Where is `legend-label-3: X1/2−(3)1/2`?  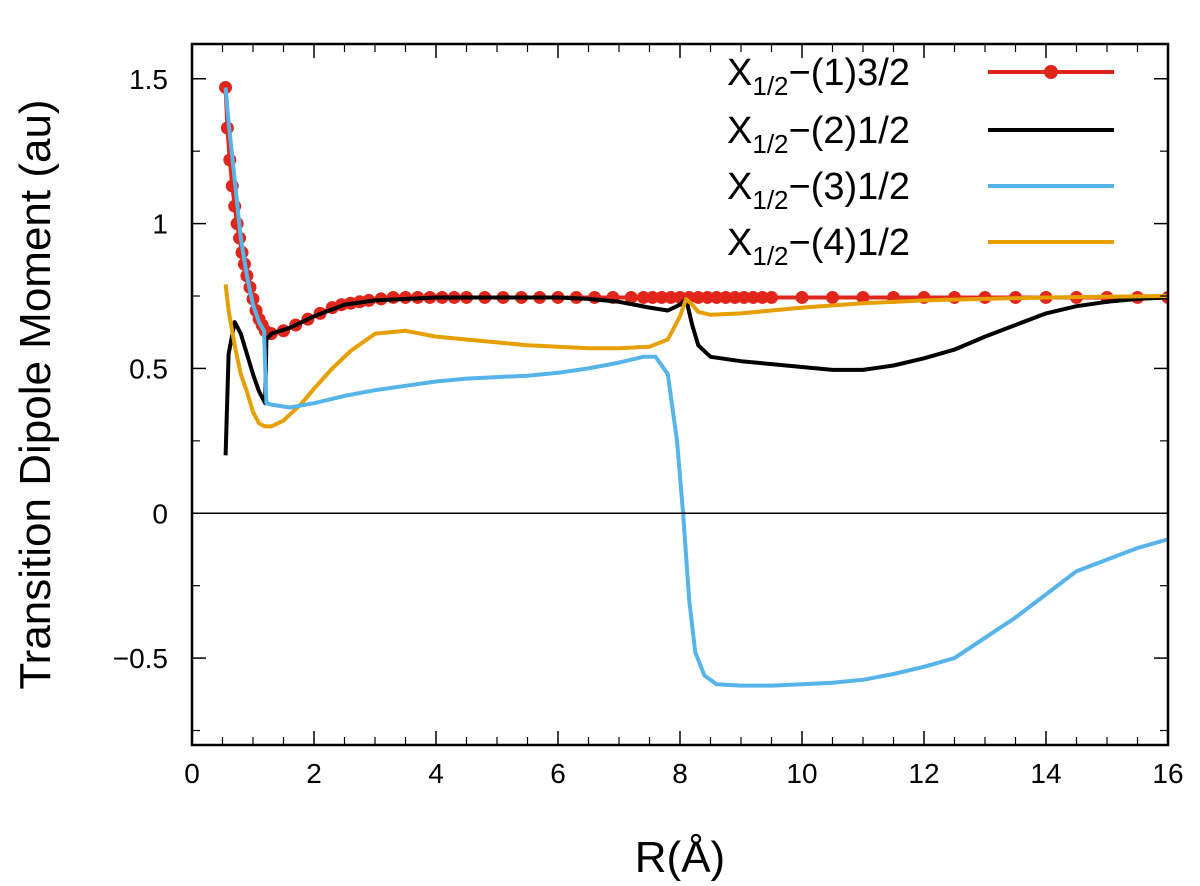
legend-label-3: X1/2−(3)1/2 is located at coordinates (818, 190).